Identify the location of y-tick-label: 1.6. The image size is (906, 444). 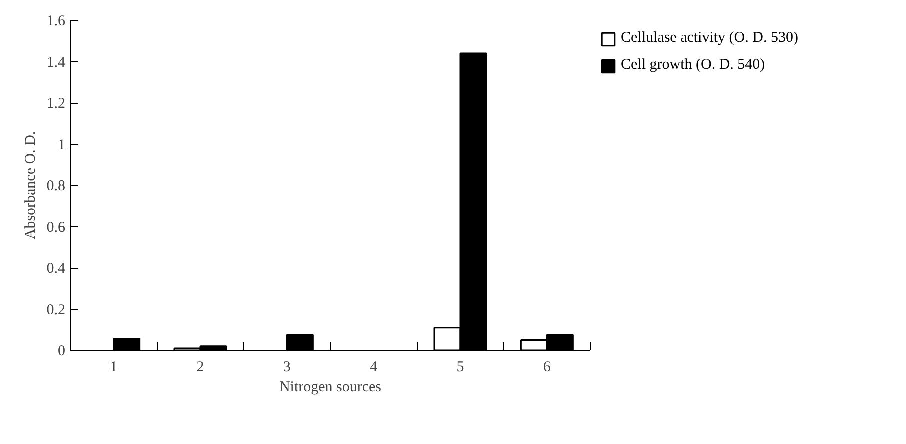
(56, 22).